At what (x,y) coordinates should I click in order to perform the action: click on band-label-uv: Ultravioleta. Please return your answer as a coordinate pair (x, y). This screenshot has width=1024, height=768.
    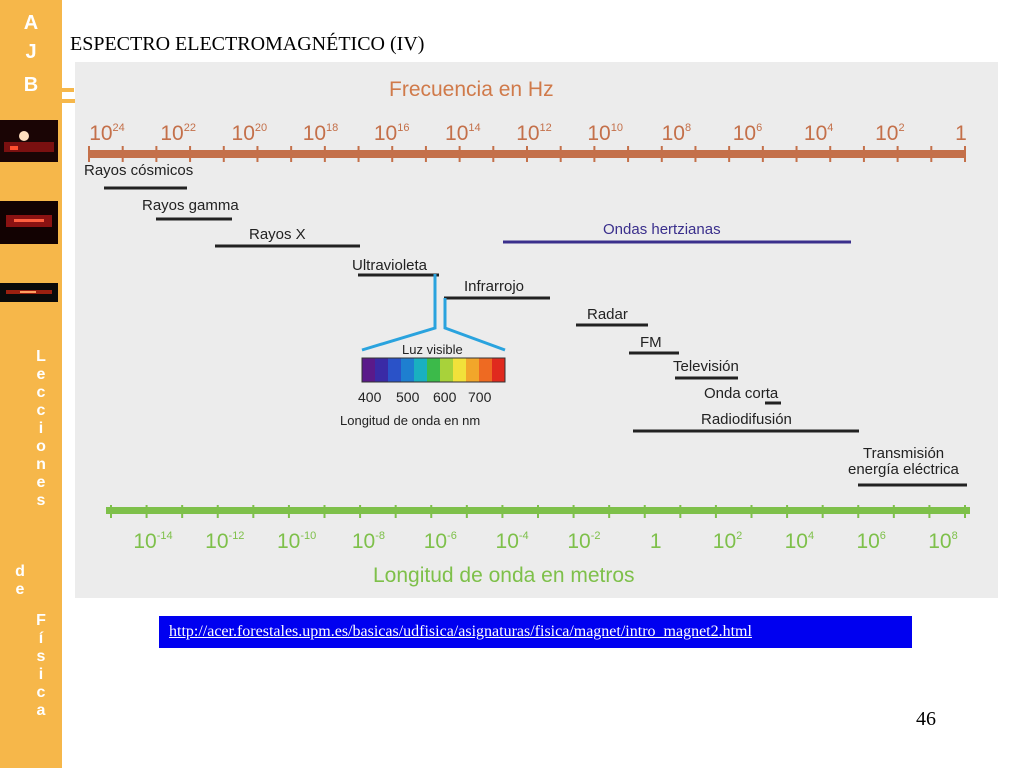
    Looking at the image, I should click on (390, 265).